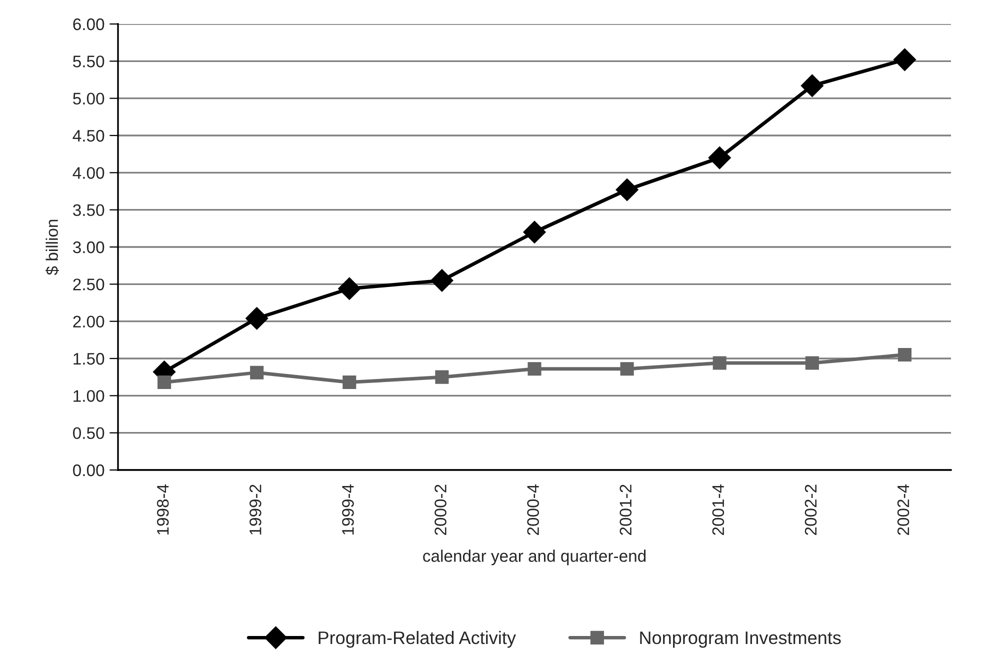 This screenshot has height=664, width=991. Describe the element at coordinates (52, 248) in the screenshot. I see `y-axis-title: $ billion` at that location.